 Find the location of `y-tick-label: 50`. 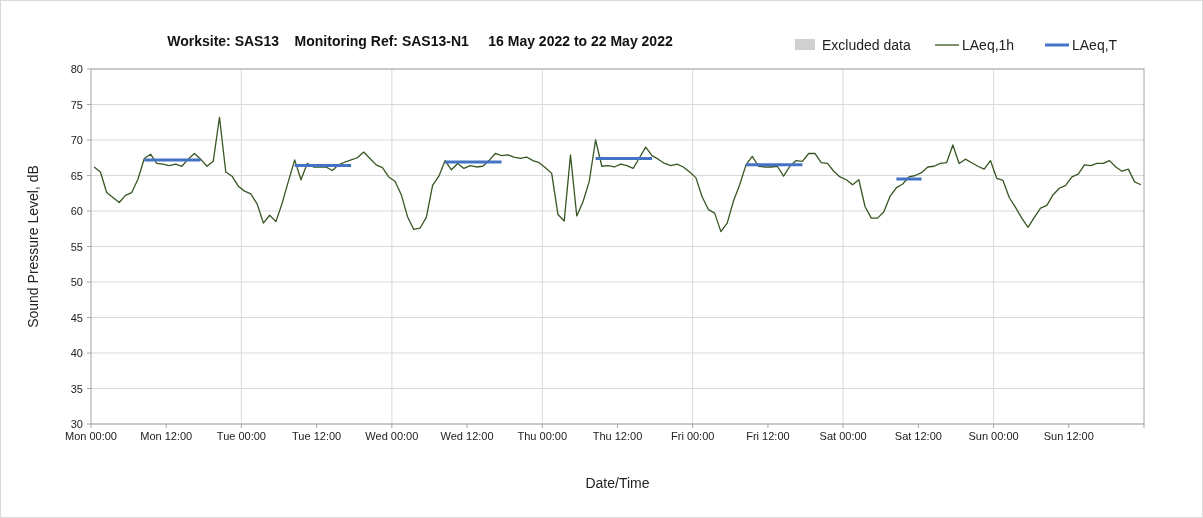

y-tick-label: 50 is located at coordinates (76, 282).